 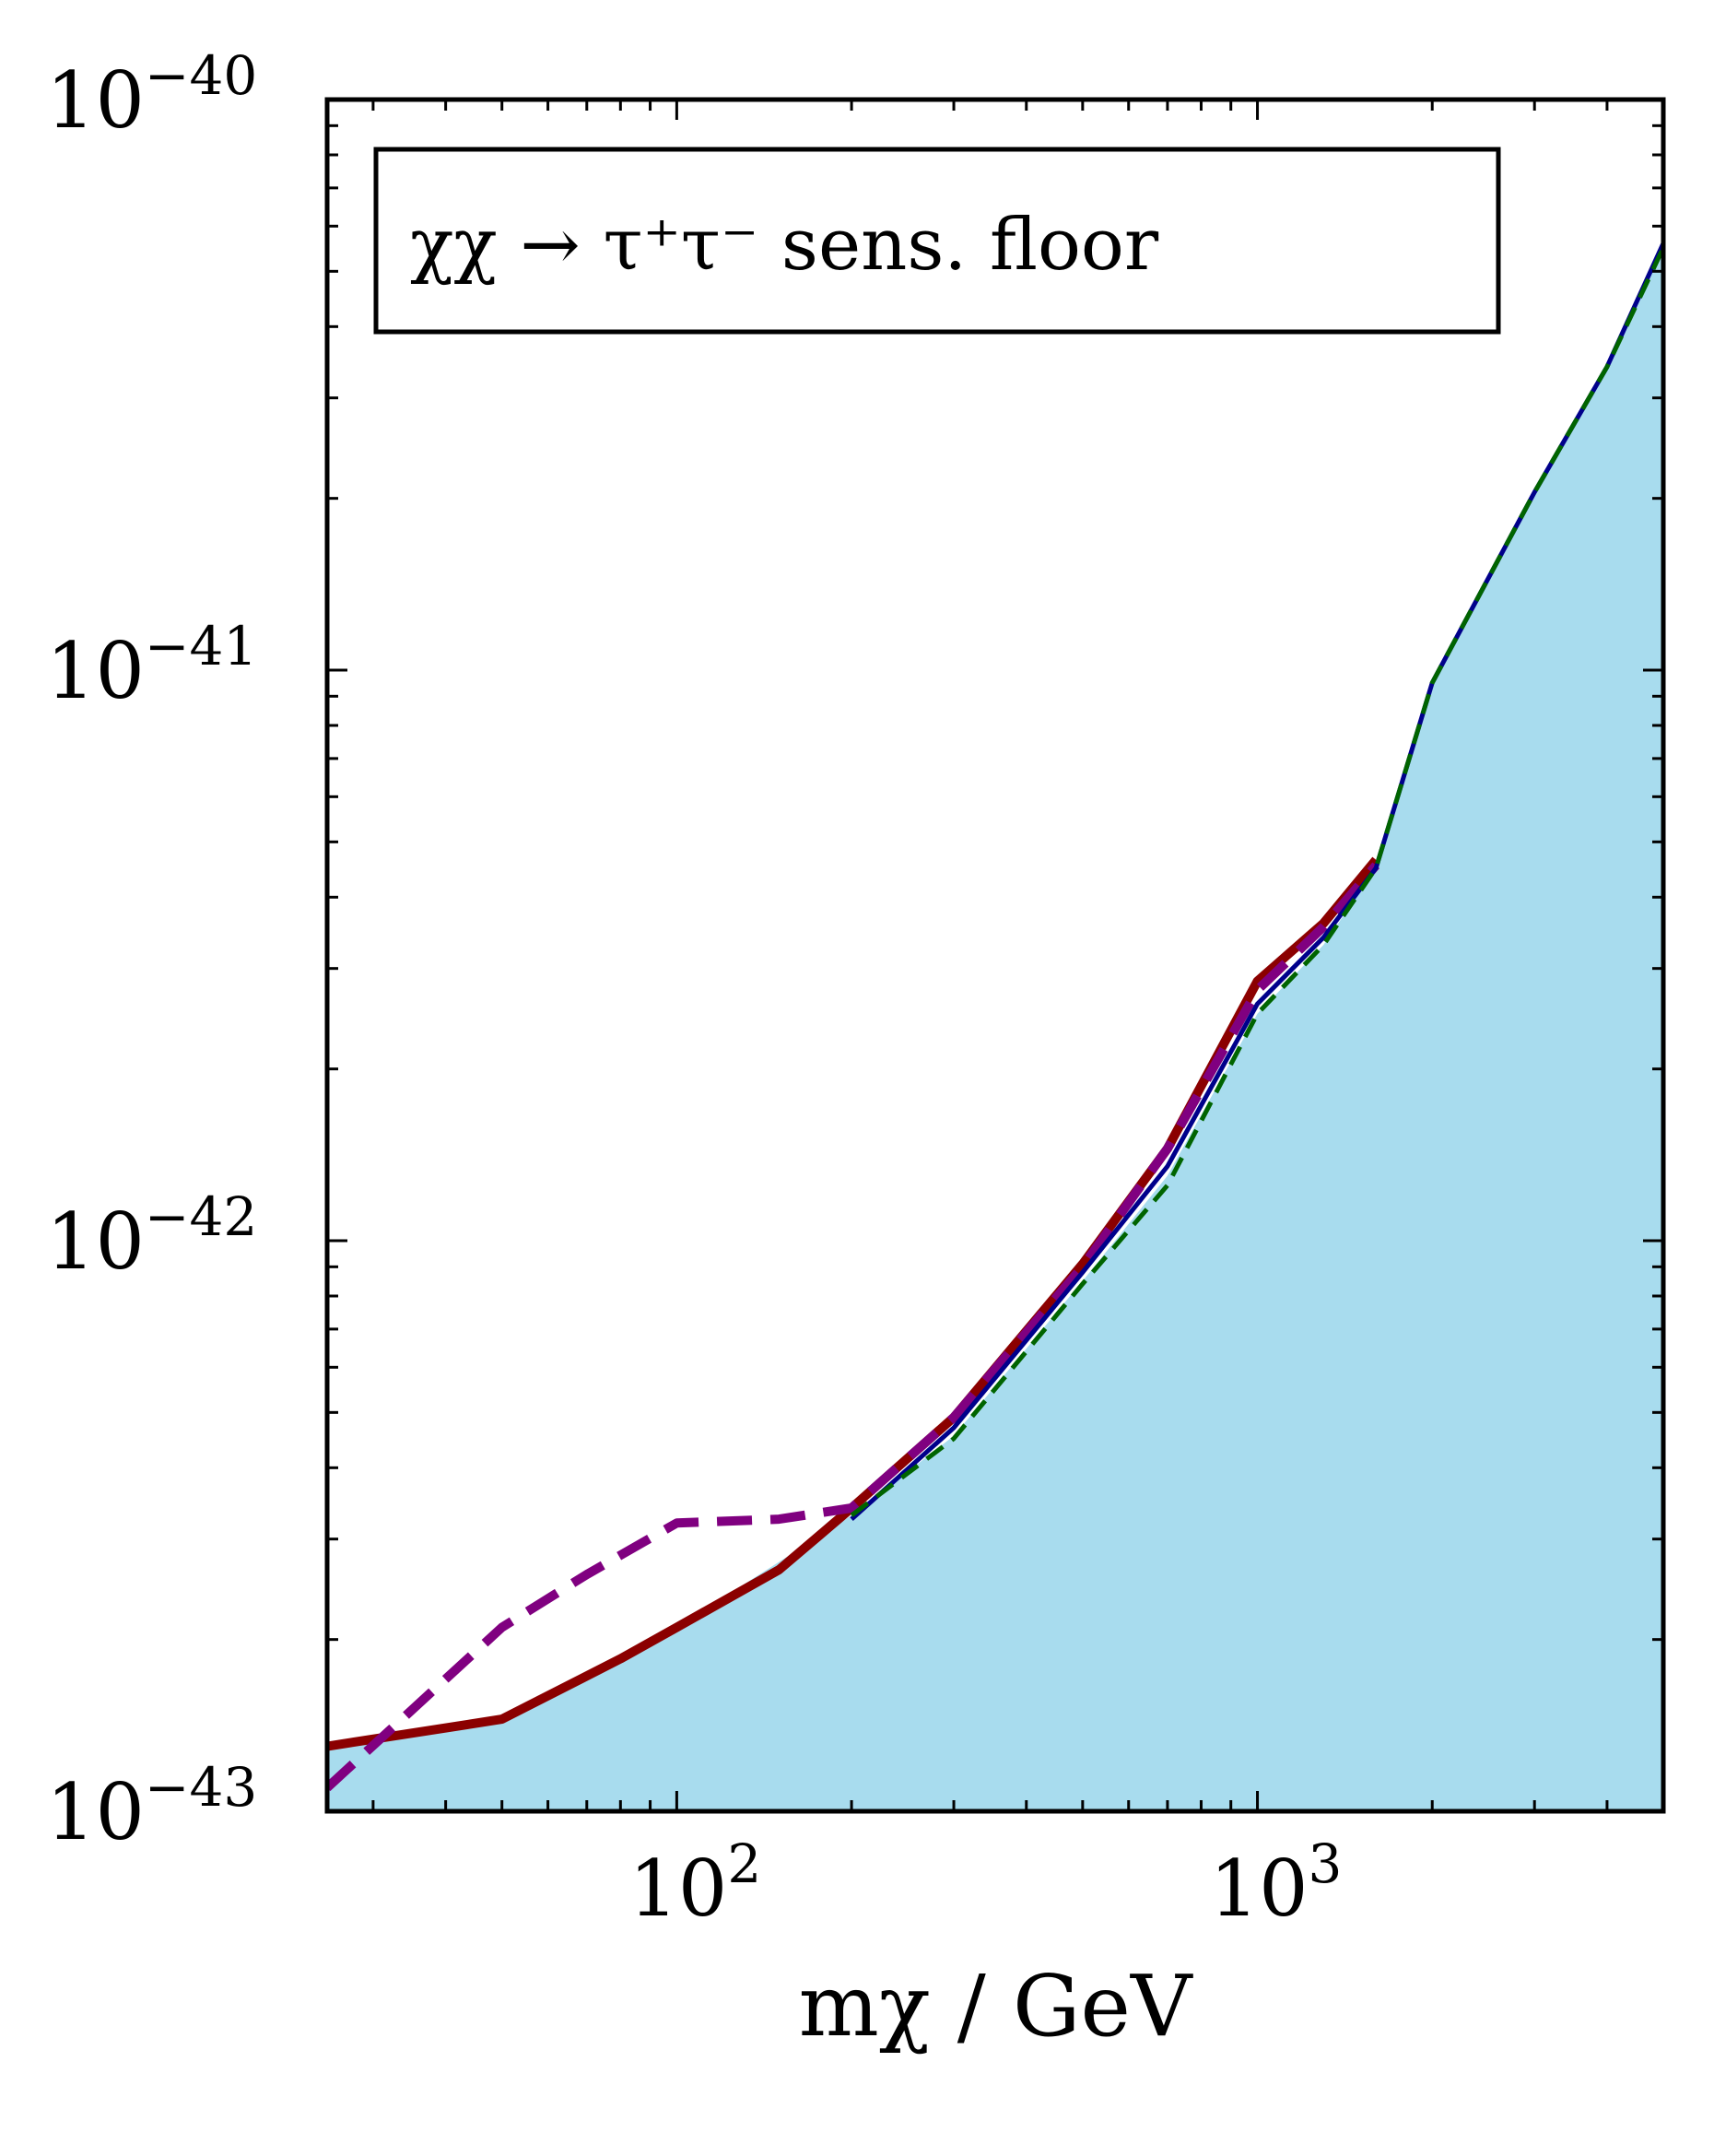 What do you see at coordinates (151, 1806) in the screenshot?
I see `y-tick-label: 10−43` at bounding box center [151, 1806].